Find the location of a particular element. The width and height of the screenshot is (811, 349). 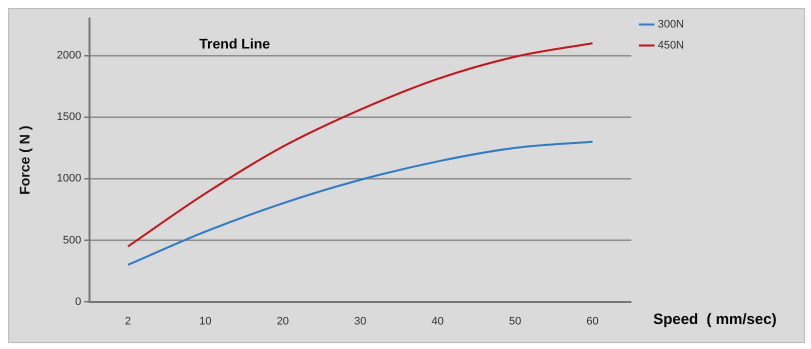

y-tick-label: 1000 is located at coordinates (69, 178).